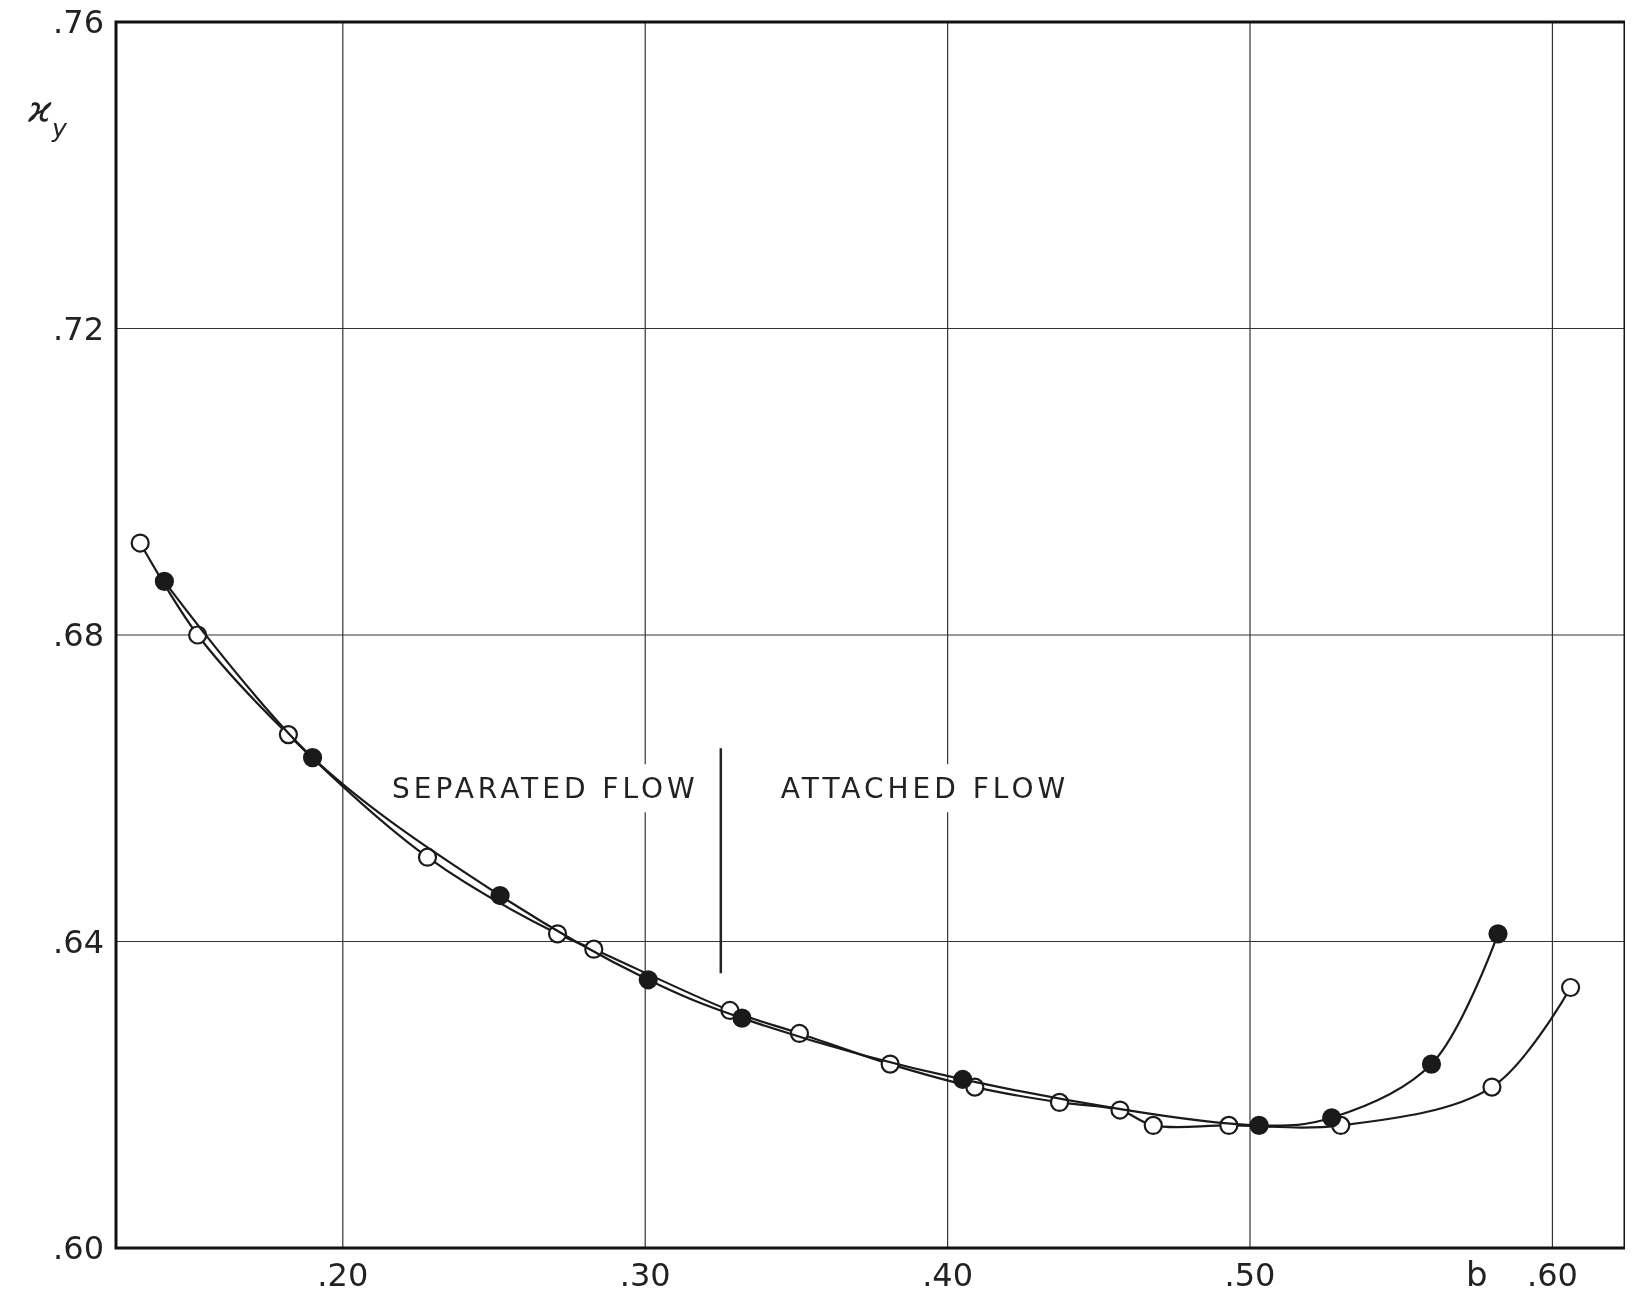 The height and width of the screenshot is (1294, 1633). I want to click on annotation: ATTACHED FLOW, so click(925, 789).